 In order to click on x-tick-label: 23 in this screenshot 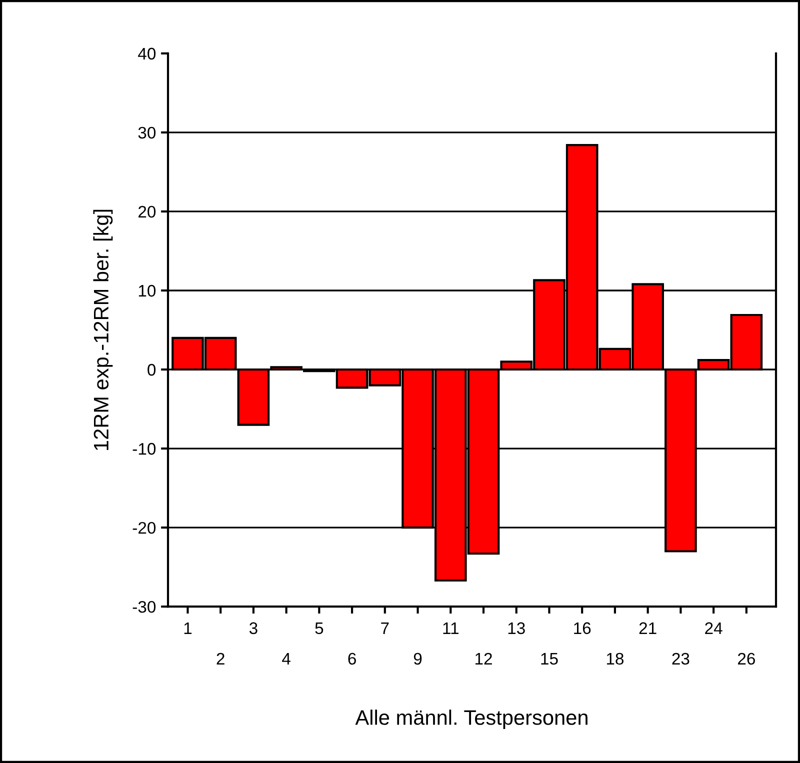, I will do `click(681, 658)`.